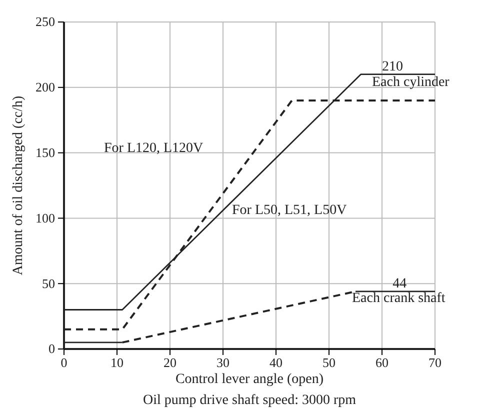 The height and width of the screenshot is (412, 496). What do you see at coordinates (18, 185) in the screenshot?
I see `y-axis-title: Amount of oil discharged (cc/h)` at bounding box center [18, 185].